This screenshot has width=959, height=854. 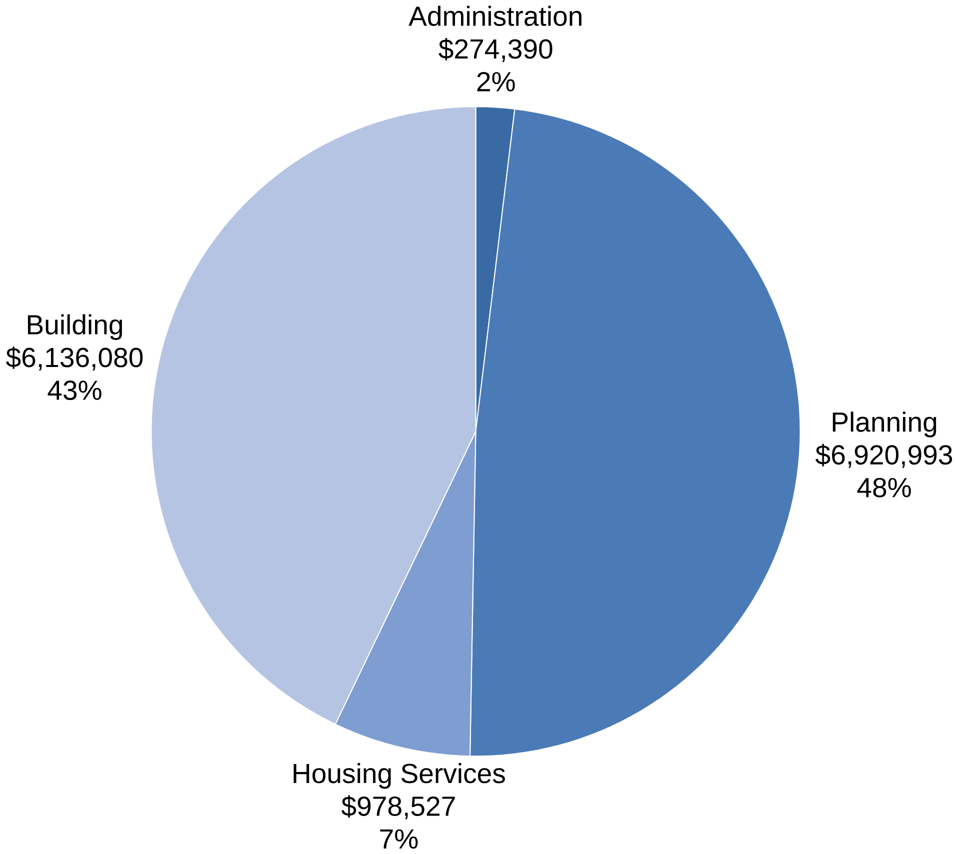 What do you see at coordinates (399, 838) in the screenshot?
I see `text: 7%` at bounding box center [399, 838].